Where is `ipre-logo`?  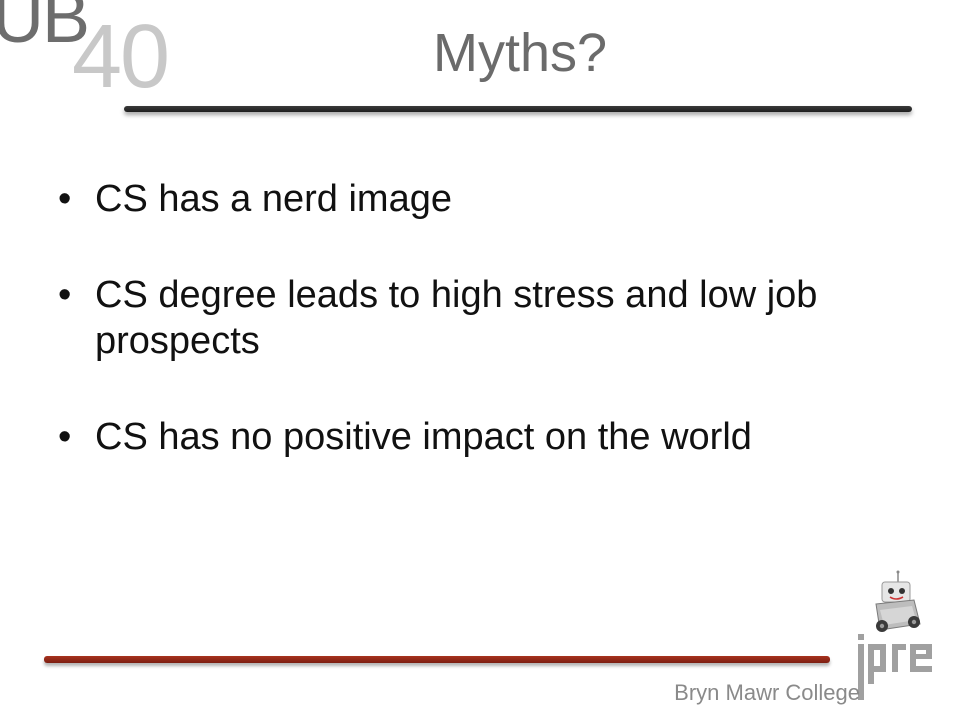 ipre-logo is located at coordinates (895, 667).